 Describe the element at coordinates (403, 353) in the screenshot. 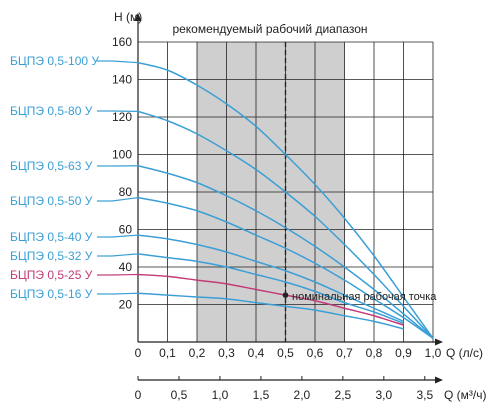

I see `x-tick-label: 0,9` at that location.